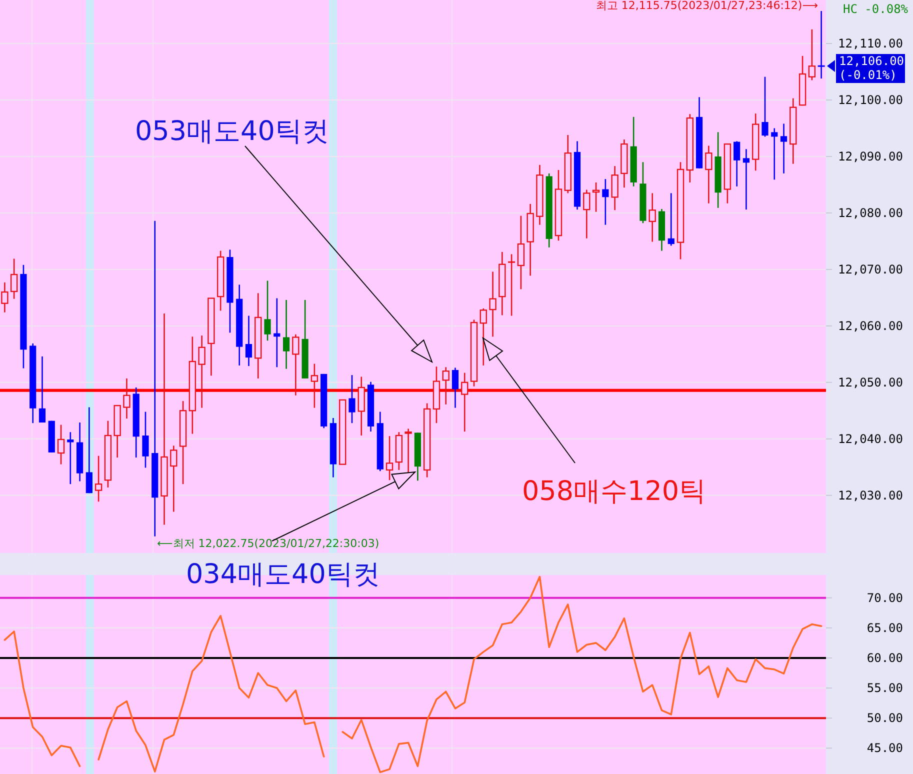 This screenshot has height=774, width=913. Describe the element at coordinates (884, 718) in the screenshot. I see `y-tick-label: 50.00` at that location.